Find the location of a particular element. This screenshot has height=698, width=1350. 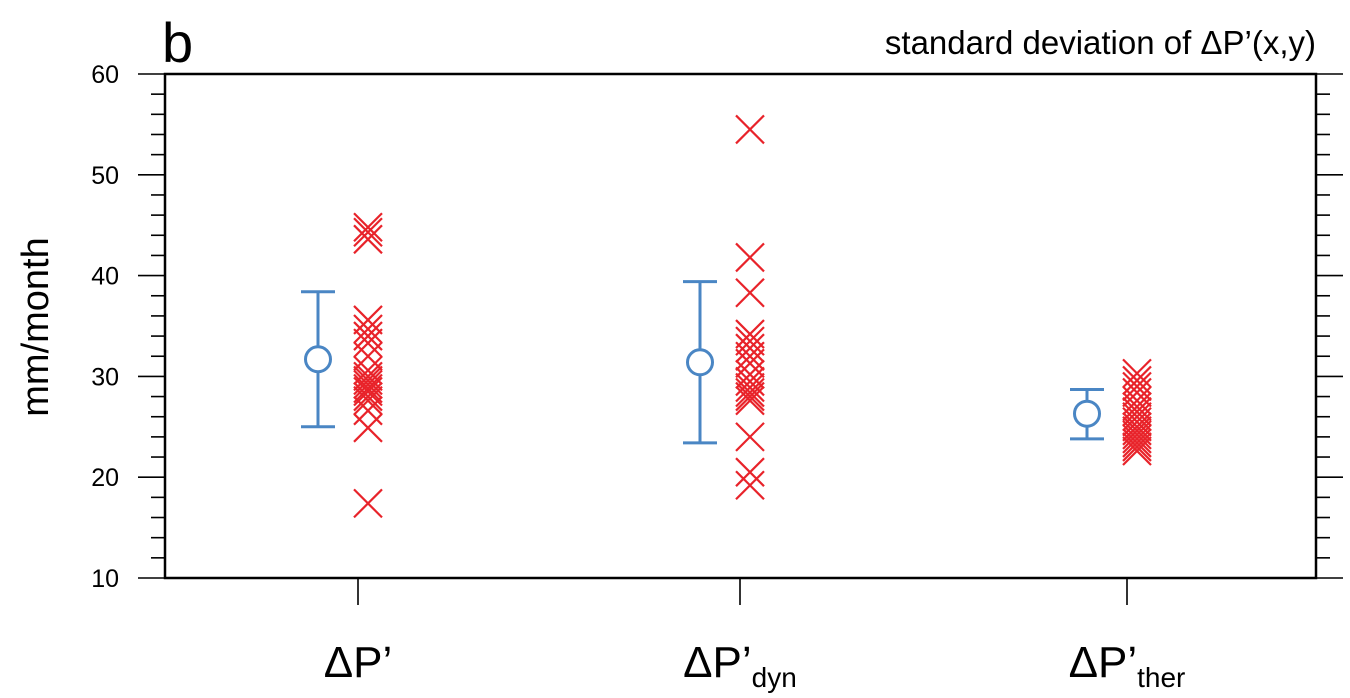

panel-label: b is located at coordinates (177, 42).